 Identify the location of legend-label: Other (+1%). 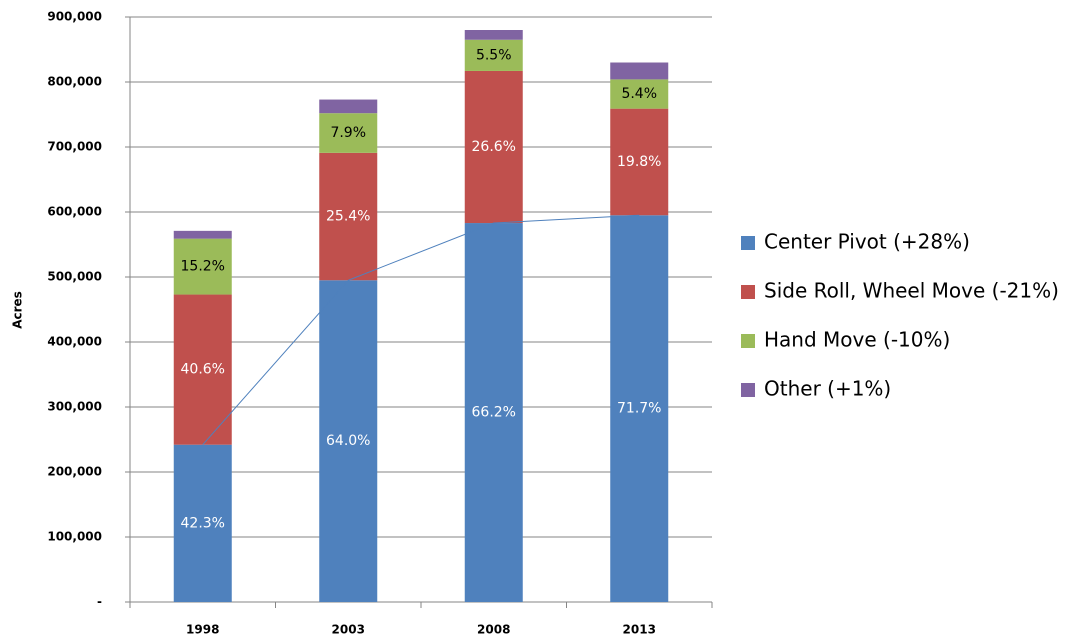
(827, 389).